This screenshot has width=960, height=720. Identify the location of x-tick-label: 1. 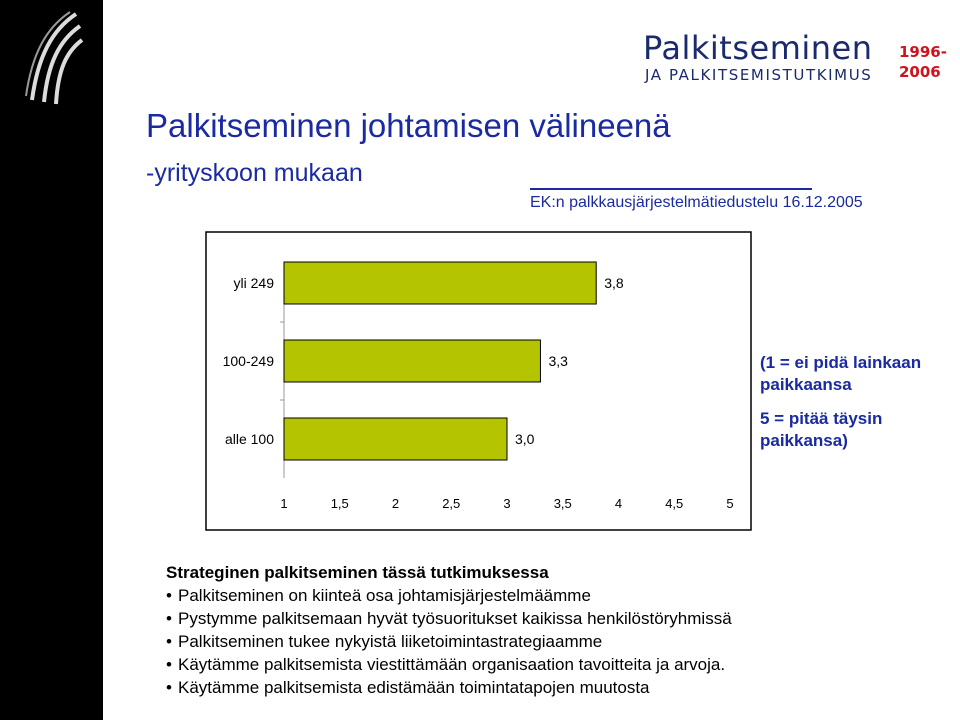
(283, 503).